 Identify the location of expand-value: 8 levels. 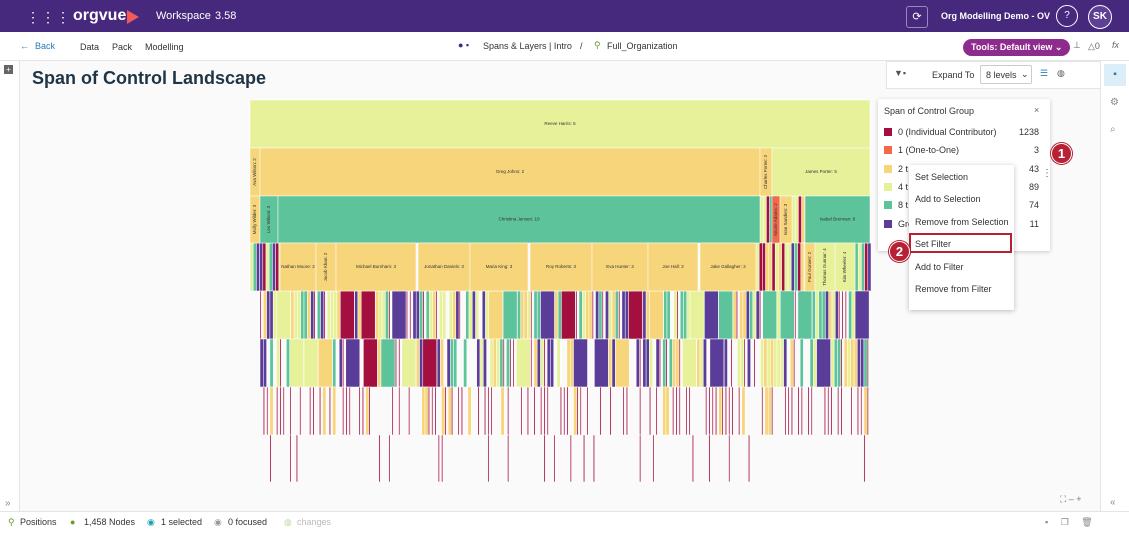
(1001, 75).